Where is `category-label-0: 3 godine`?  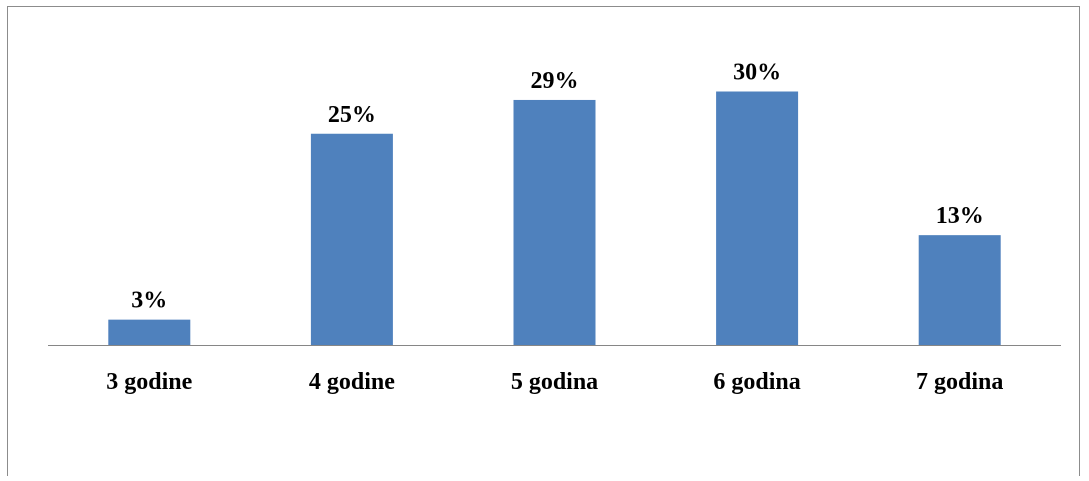
category-label-0: 3 godine is located at coordinates (149, 382).